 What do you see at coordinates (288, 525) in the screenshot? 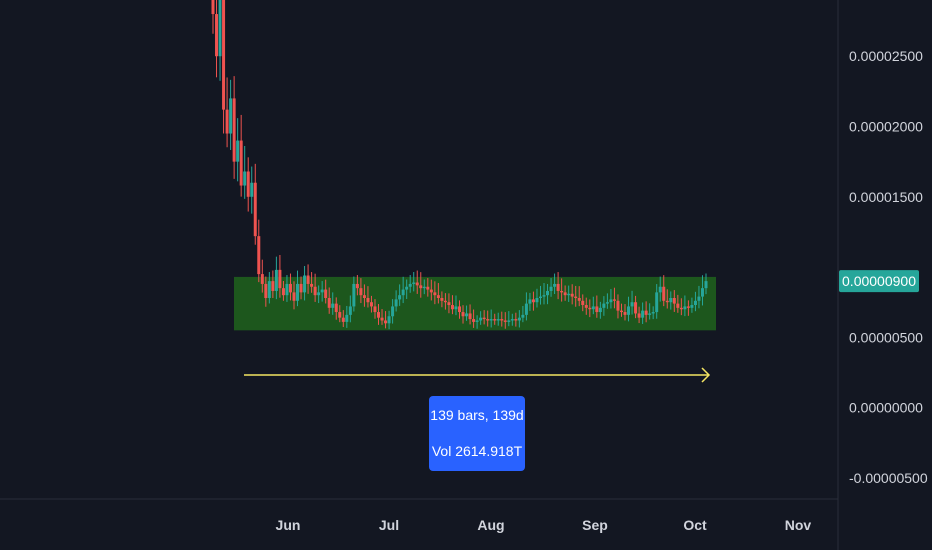
I see `time-tick-label: Jun` at bounding box center [288, 525].